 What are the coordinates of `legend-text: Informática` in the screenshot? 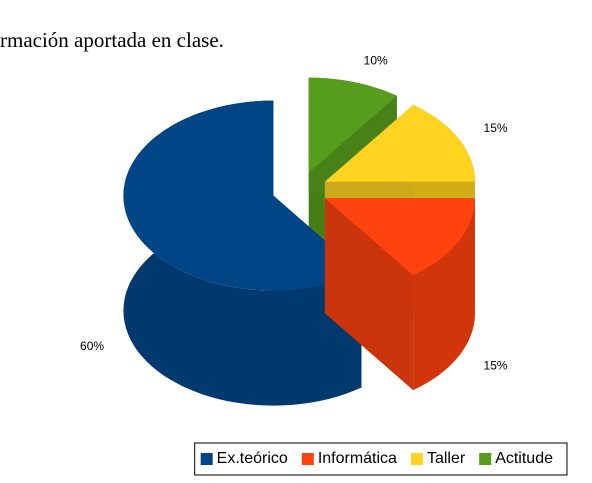 It's located at (357, 458).